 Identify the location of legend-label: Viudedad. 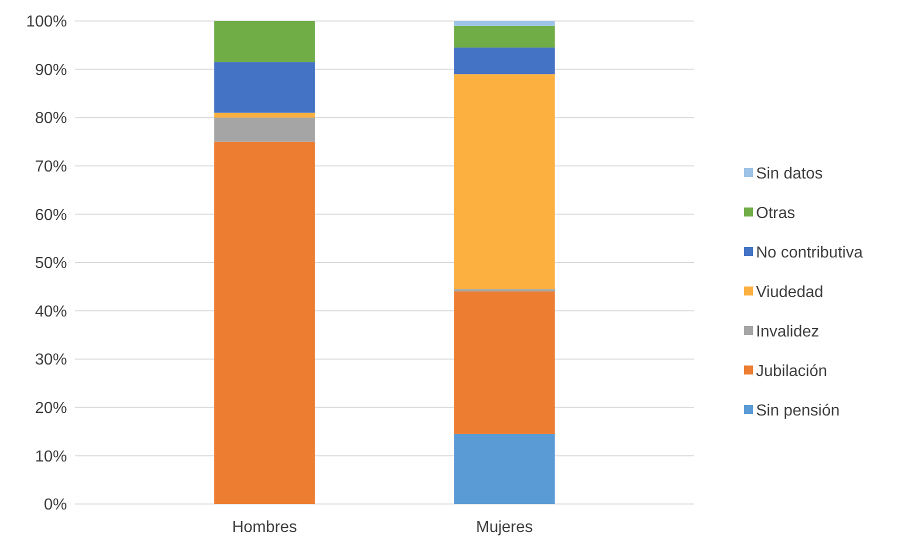
(790, 293).